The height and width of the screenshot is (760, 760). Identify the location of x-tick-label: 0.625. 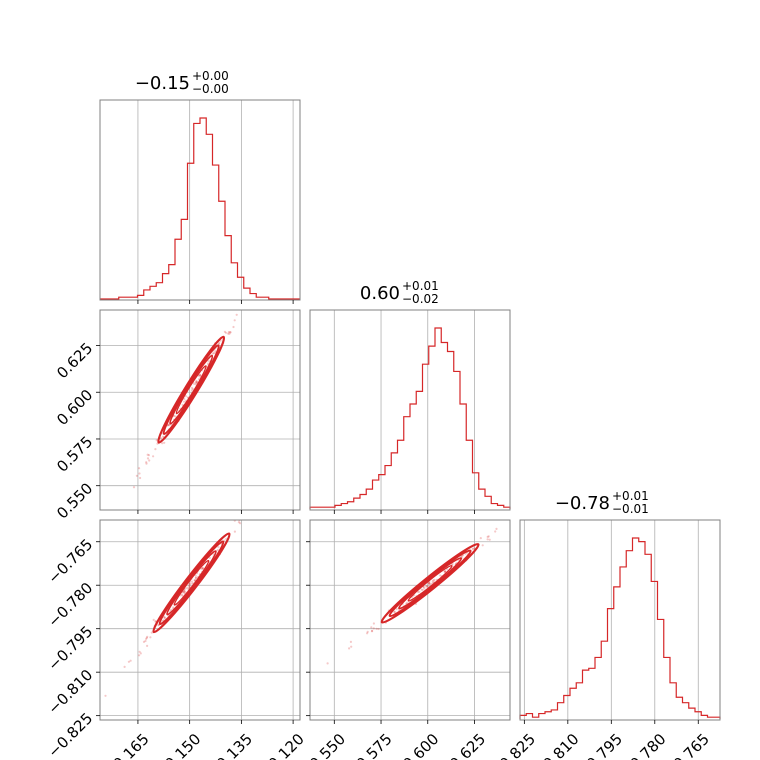
(467, 745).